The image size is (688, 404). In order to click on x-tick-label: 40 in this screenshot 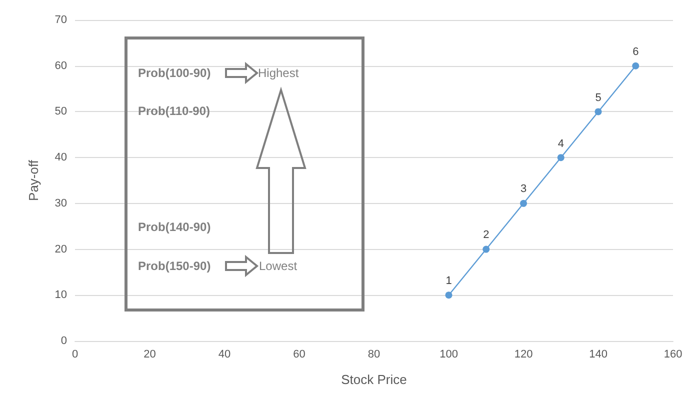, I will do `click(224, 354)`.